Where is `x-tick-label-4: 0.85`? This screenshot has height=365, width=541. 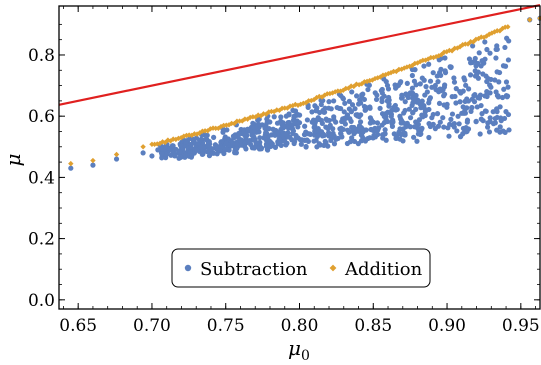
x-tick-label-4: 0.85 is located at coordinates (373, 326).